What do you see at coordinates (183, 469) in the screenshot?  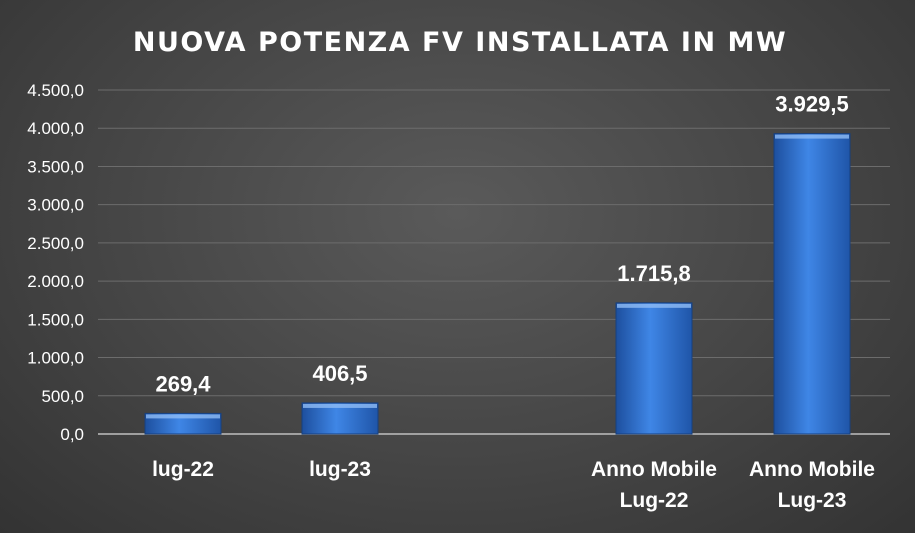 I see `category-label: lug-22` at bounding box center [183, 469].